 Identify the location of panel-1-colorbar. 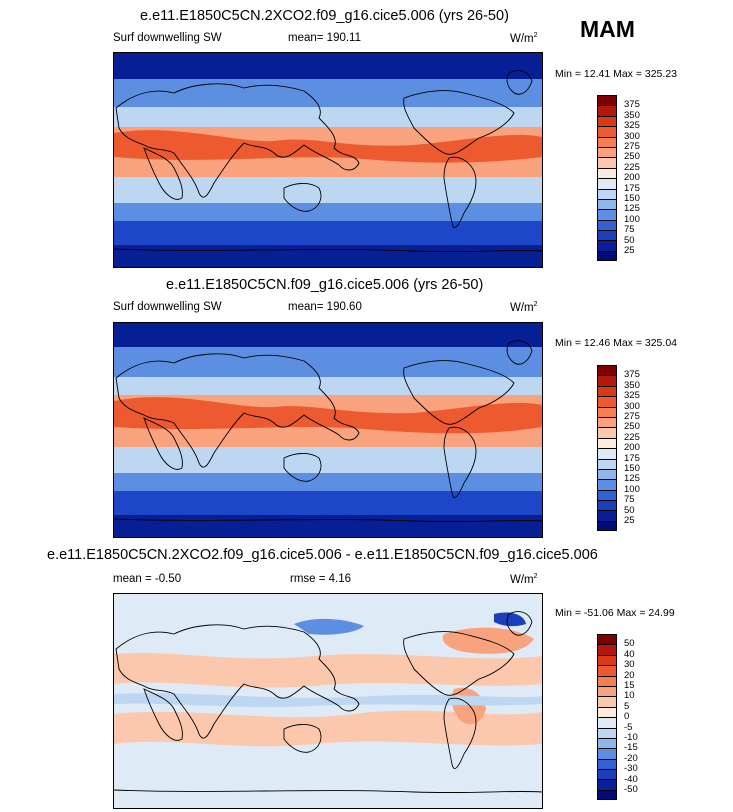
(607, 178).